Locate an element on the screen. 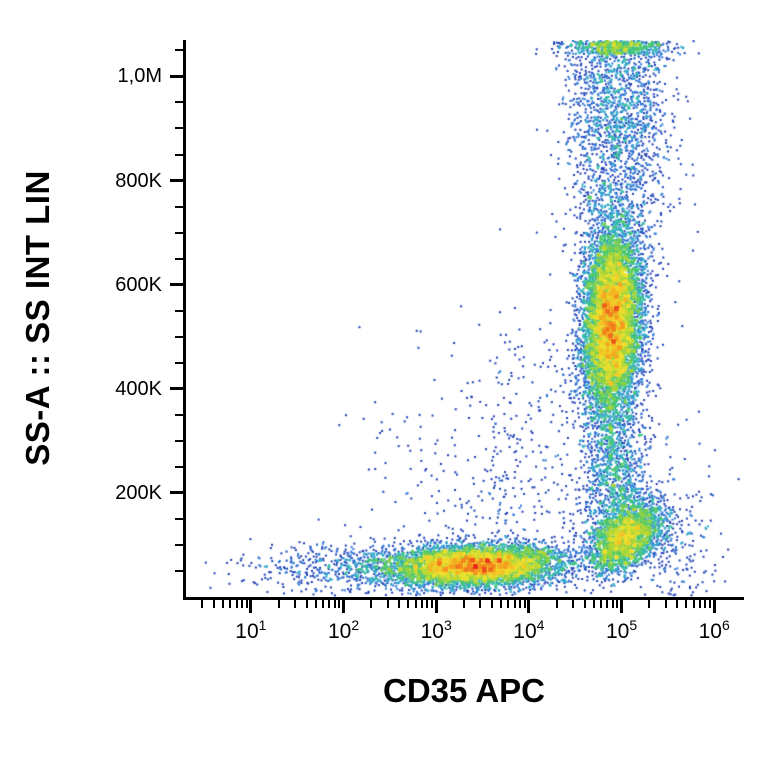 This screenshot has width=764, height=764. x-tick-label: 10¹ is located at coordinates (250, 630).